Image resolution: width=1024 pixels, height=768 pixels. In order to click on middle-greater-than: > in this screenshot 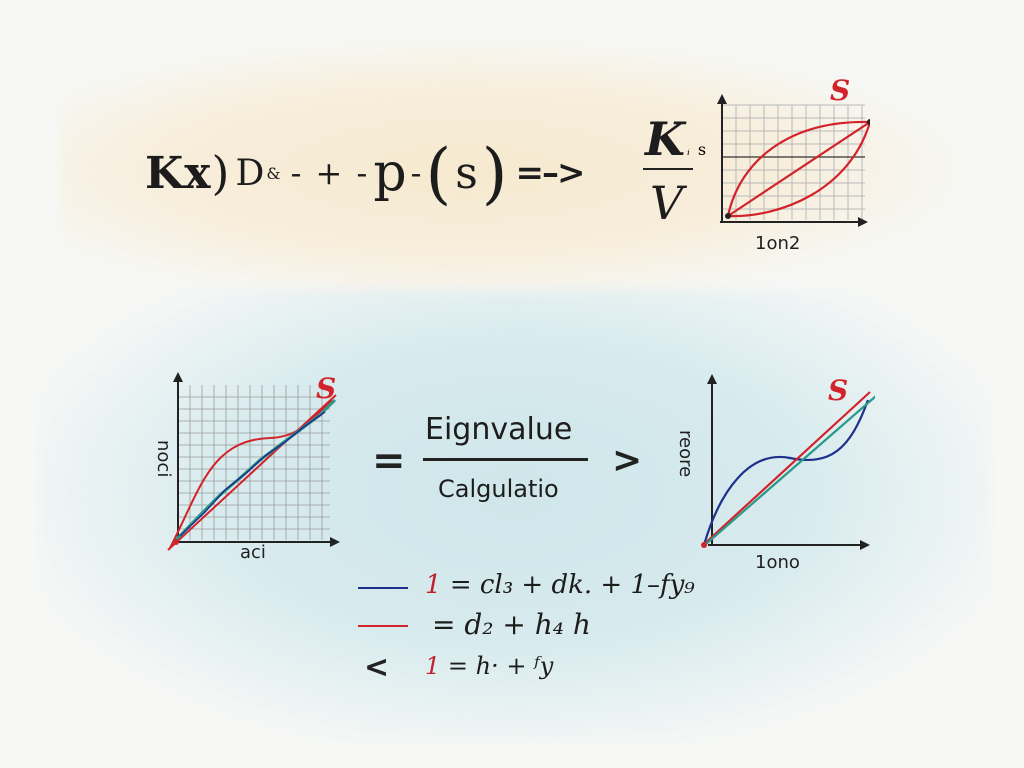, I will do `click(627, 460)`.